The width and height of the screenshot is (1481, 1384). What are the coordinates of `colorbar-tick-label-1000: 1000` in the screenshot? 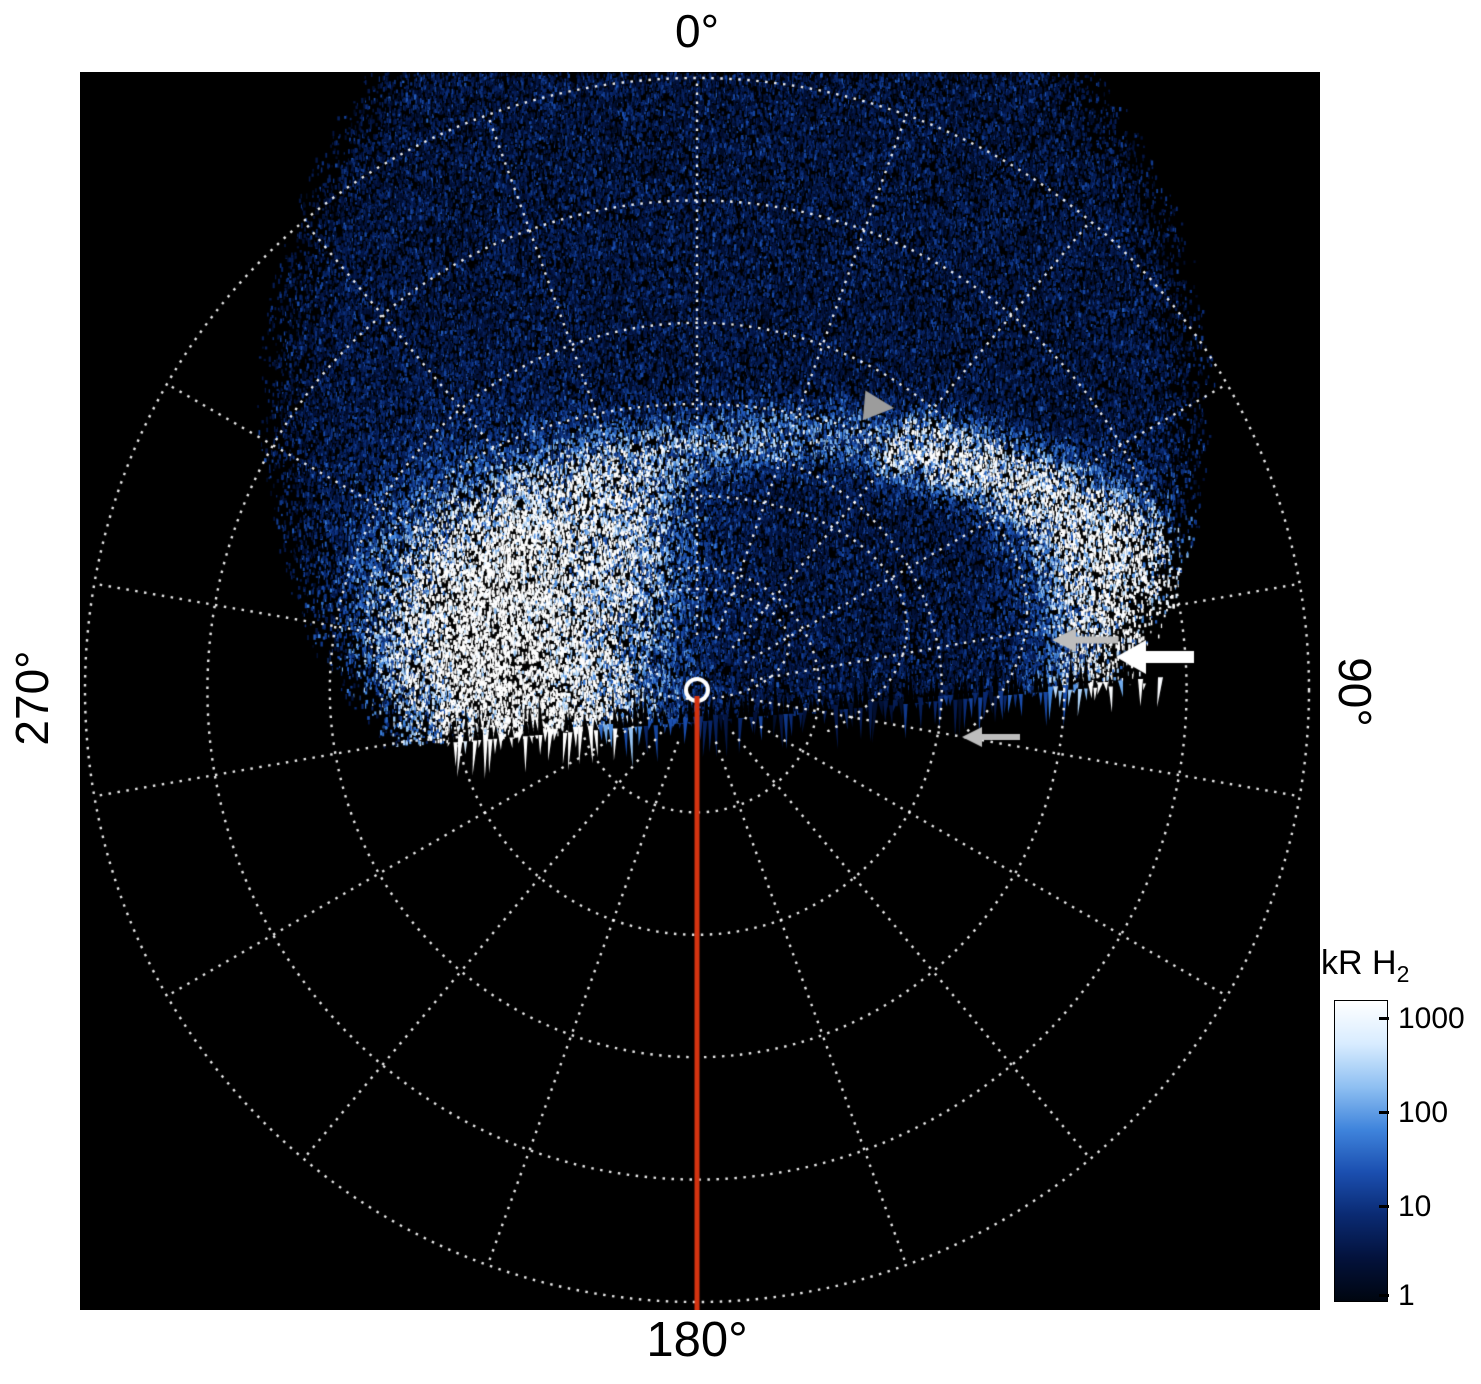 It's located at (1431, 1018).